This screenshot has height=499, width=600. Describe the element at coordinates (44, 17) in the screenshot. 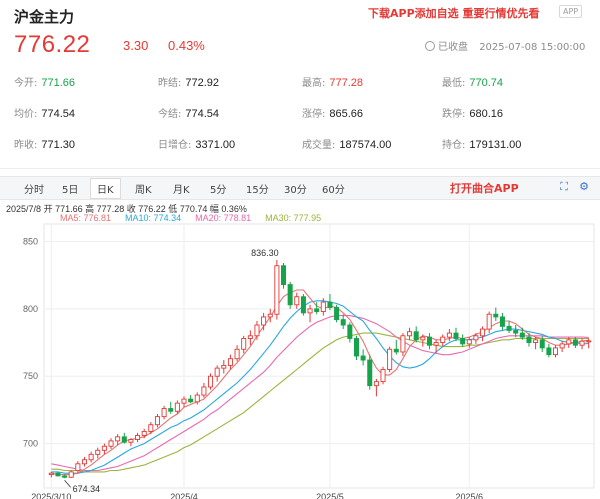

I see `page-title: 沪金主力` at that location.